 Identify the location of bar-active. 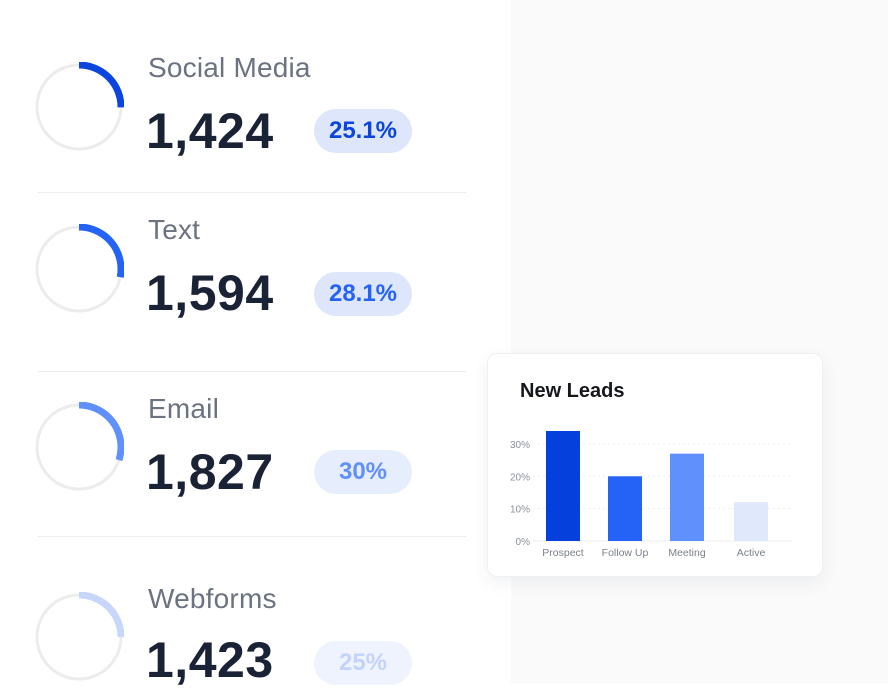
(751, 521).